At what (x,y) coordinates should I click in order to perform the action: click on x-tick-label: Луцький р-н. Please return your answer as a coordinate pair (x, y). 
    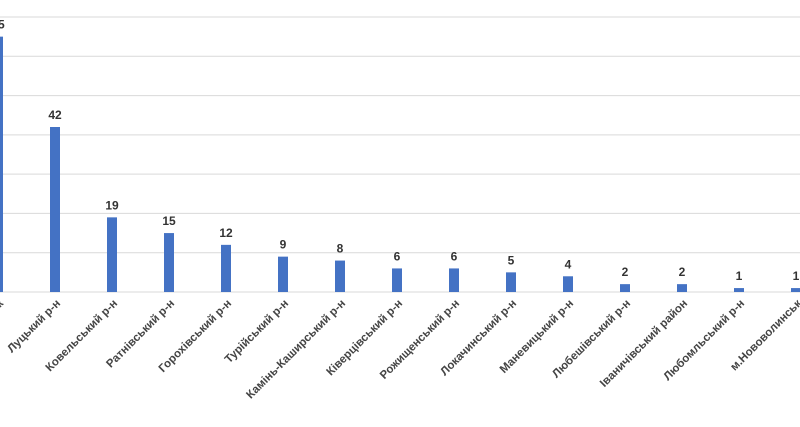
    Looking at the image, I should click on (34, 327).